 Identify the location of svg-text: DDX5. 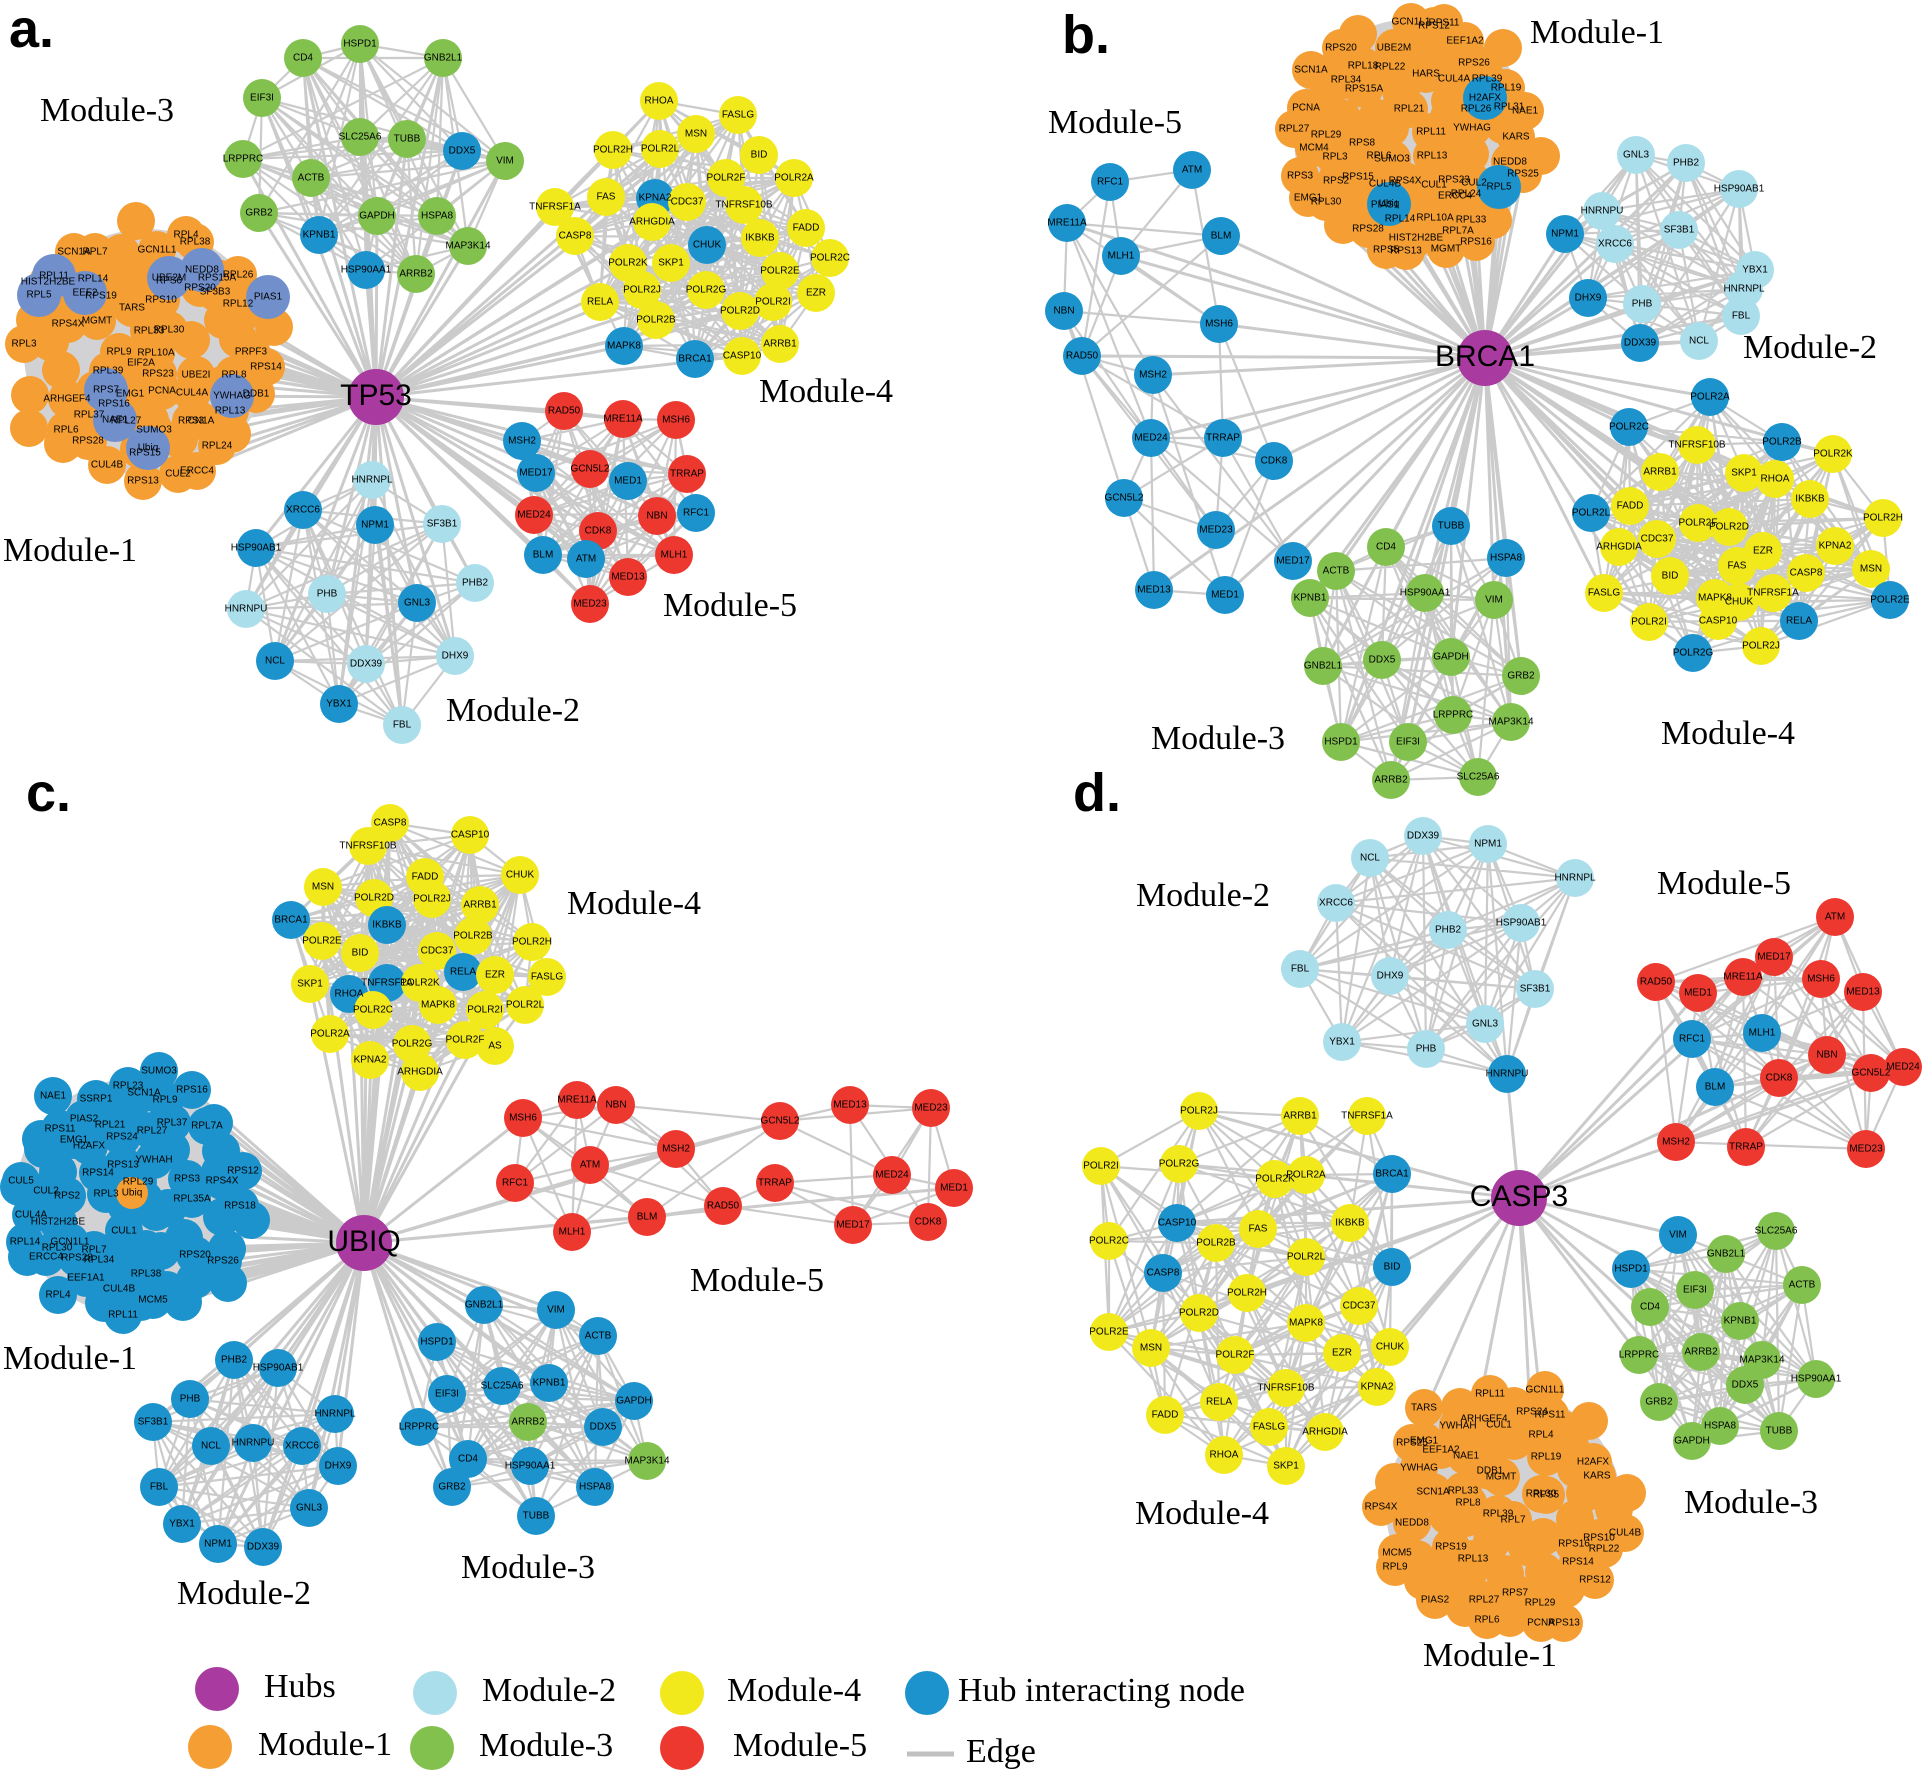
(1745, 1385).